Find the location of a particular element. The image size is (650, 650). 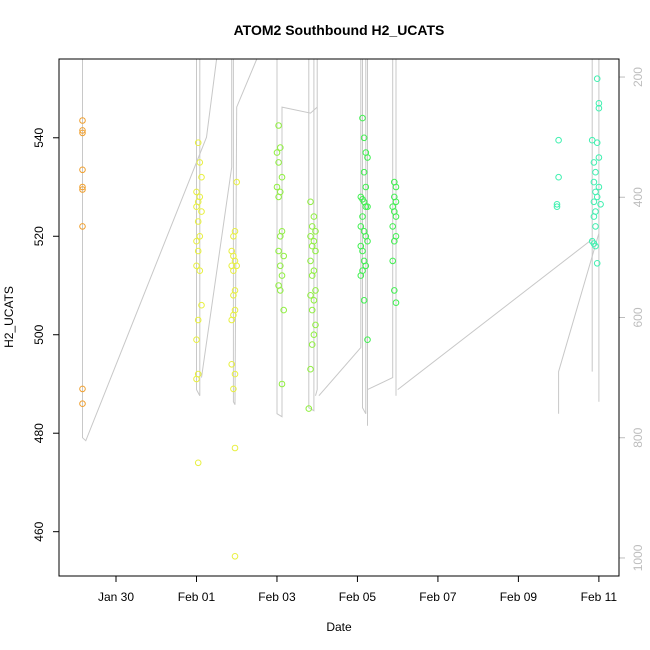

chart-title: ATOM2 Southbound H2_UCATS is located at coordinates (339, 30).